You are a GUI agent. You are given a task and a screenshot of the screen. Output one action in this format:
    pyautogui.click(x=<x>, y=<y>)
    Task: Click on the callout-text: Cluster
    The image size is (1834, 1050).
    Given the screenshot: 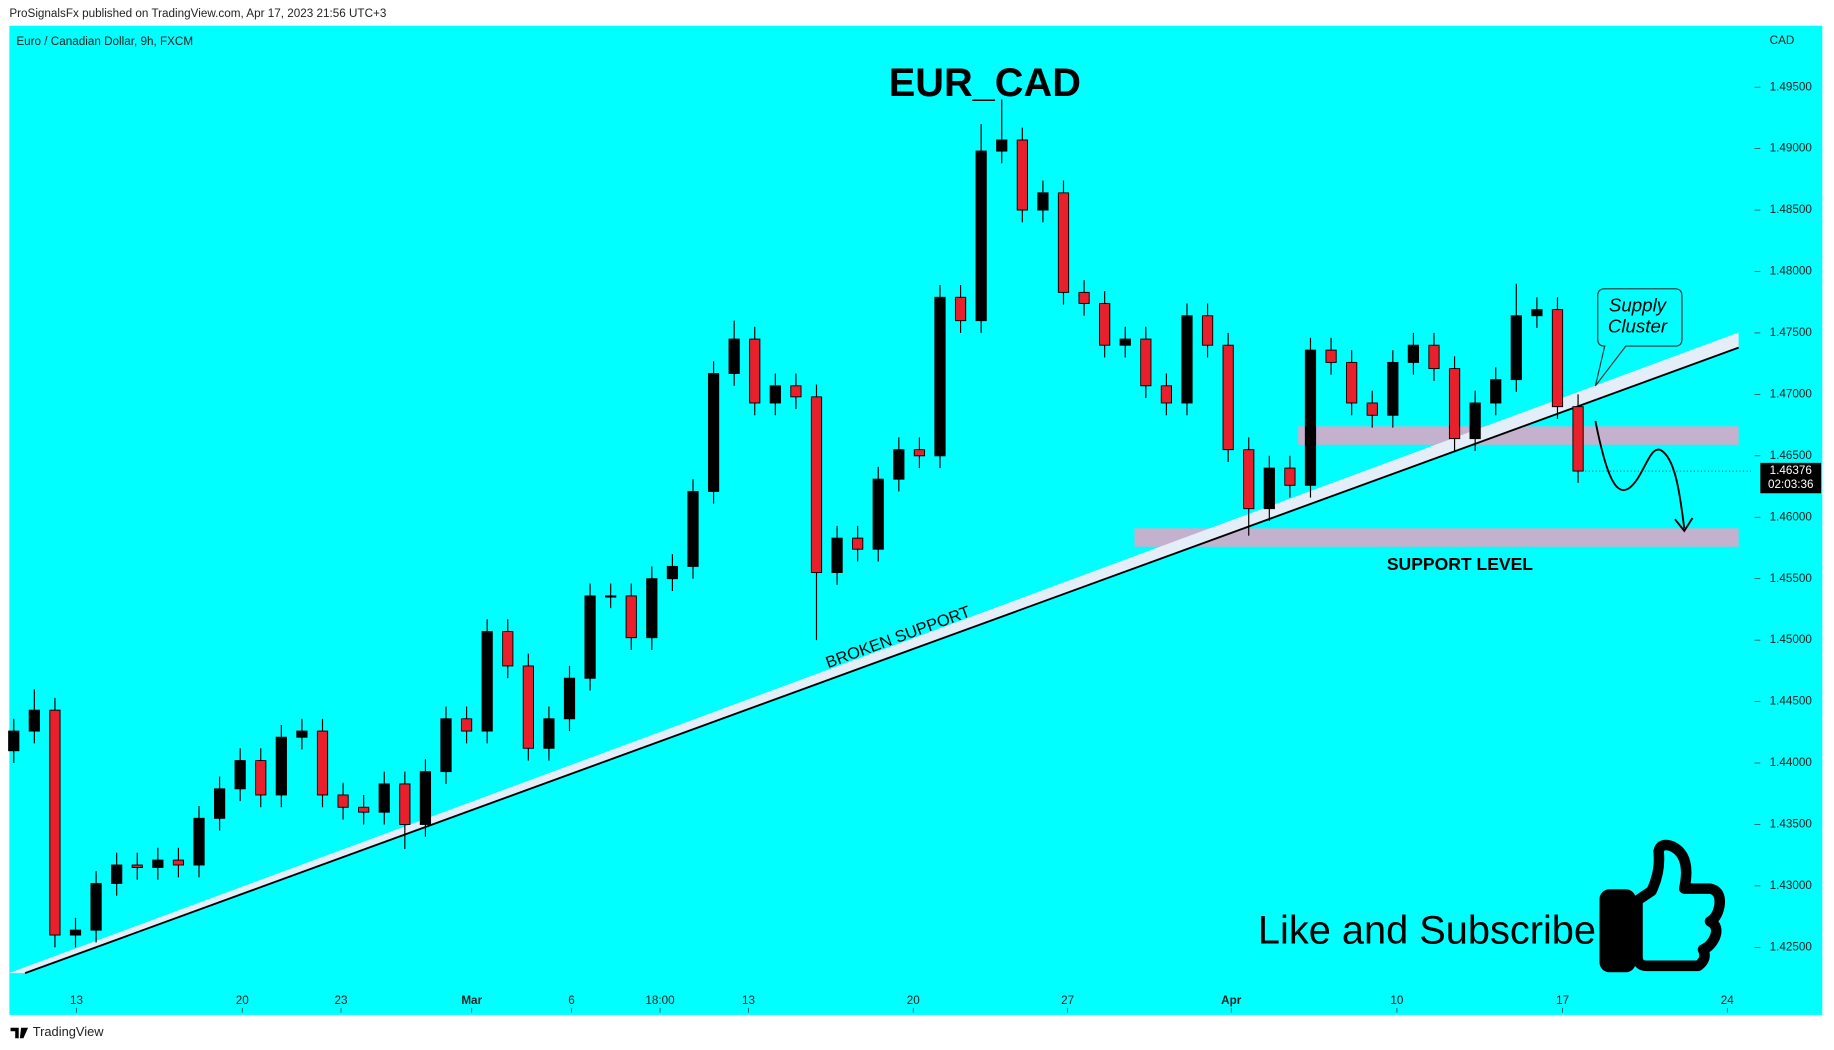 What is the action you would take?
    pyautogui.click(x=1638, y=325)
    